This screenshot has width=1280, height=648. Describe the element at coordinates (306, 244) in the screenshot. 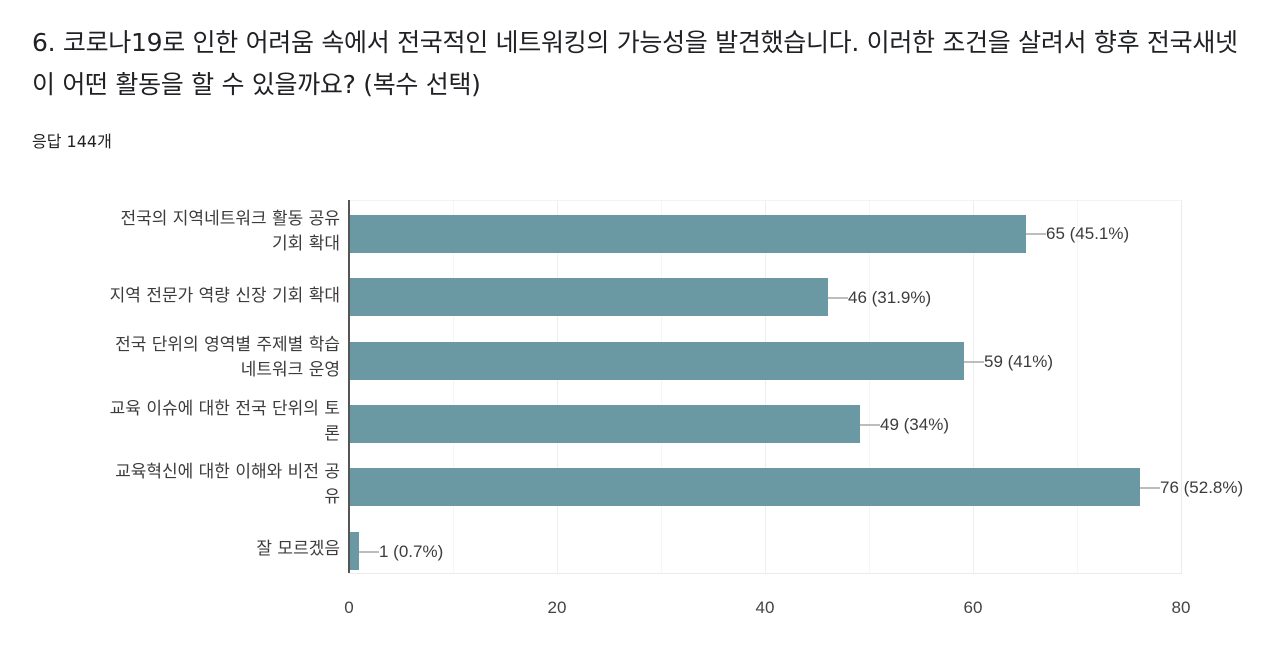

I see `category-label-line: 기회 확대` at that location.